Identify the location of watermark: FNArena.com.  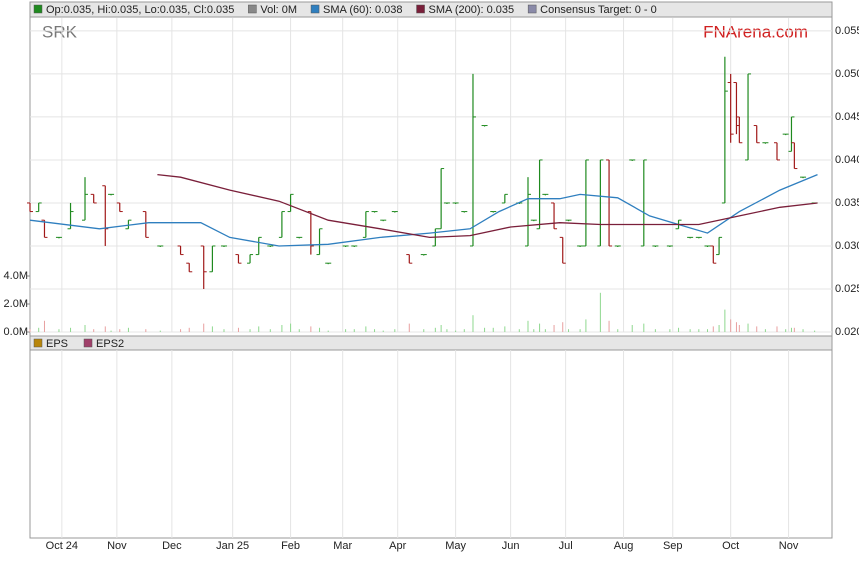
(755, 31).